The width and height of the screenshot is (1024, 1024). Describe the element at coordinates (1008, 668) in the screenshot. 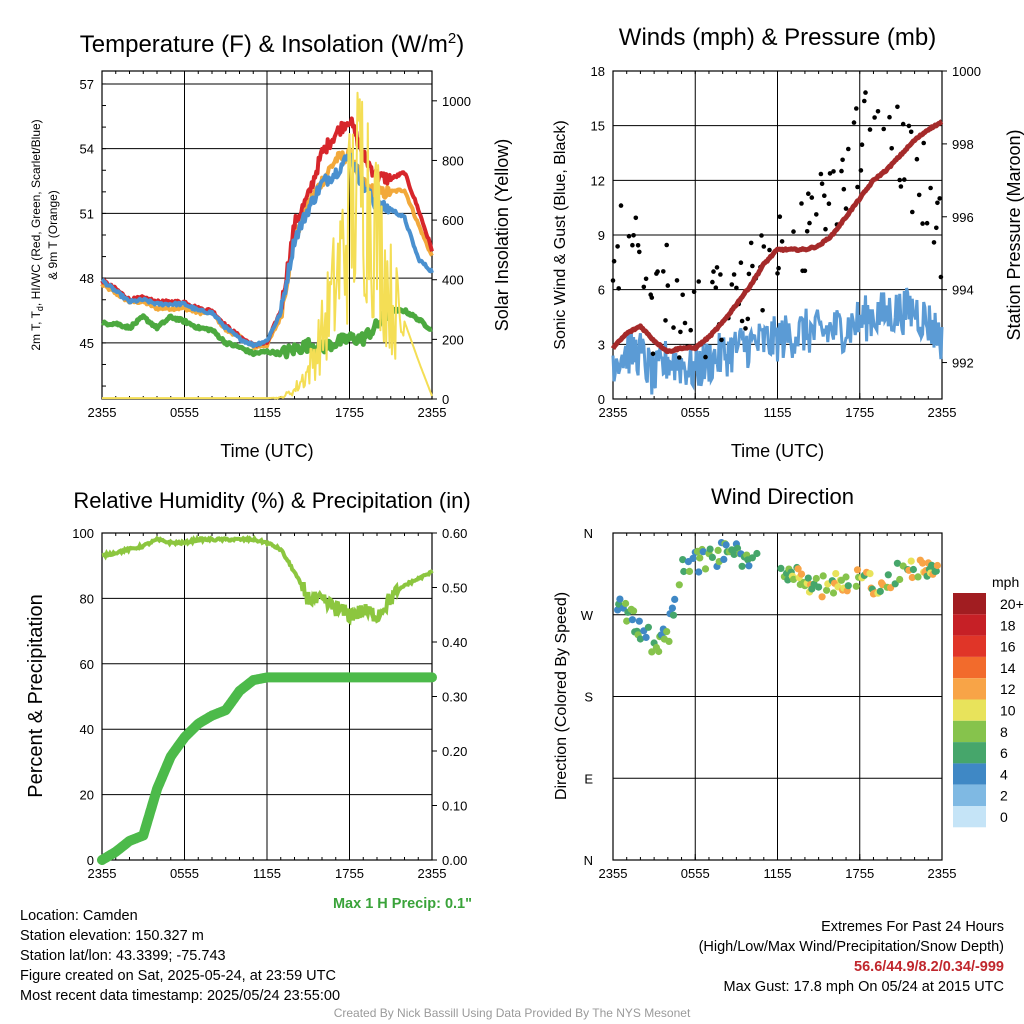

I see `legend-label: 14` at that location.